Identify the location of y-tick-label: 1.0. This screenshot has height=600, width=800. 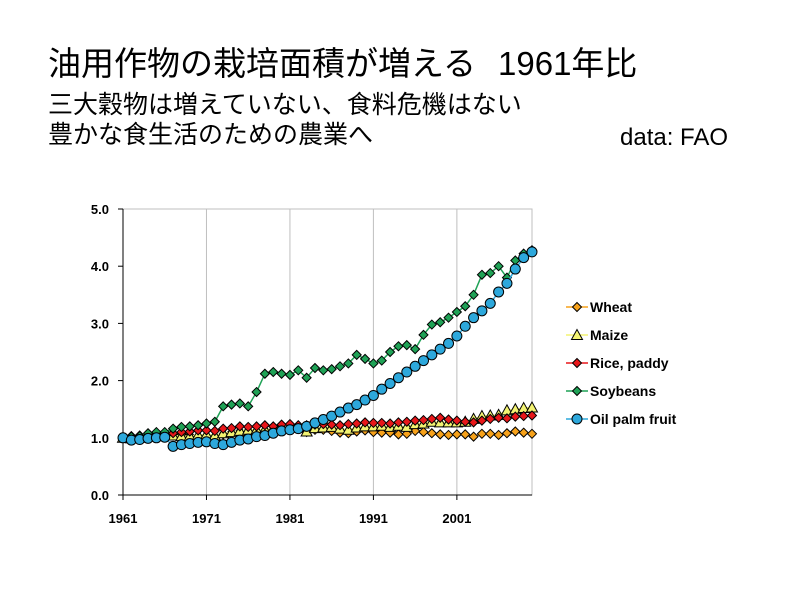
(100, 438).